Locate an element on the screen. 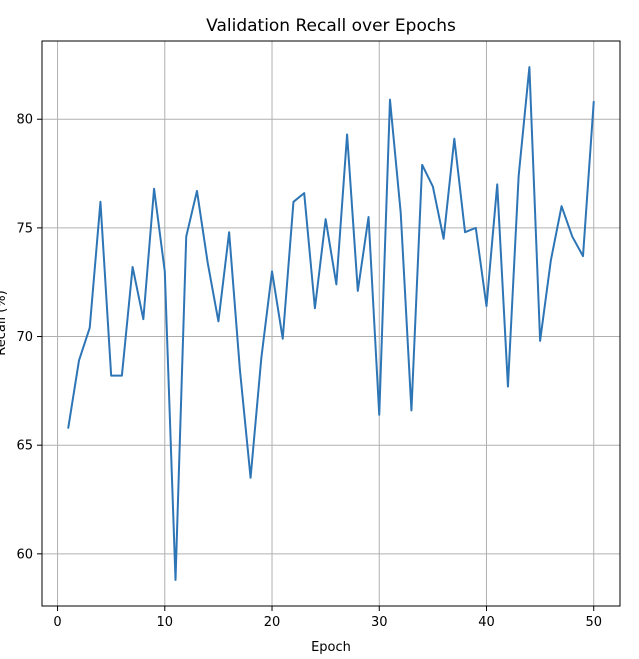 The width and height of the screenshot is (639, 659). x-tick-label: 40 is located at coordinates (486, 622).